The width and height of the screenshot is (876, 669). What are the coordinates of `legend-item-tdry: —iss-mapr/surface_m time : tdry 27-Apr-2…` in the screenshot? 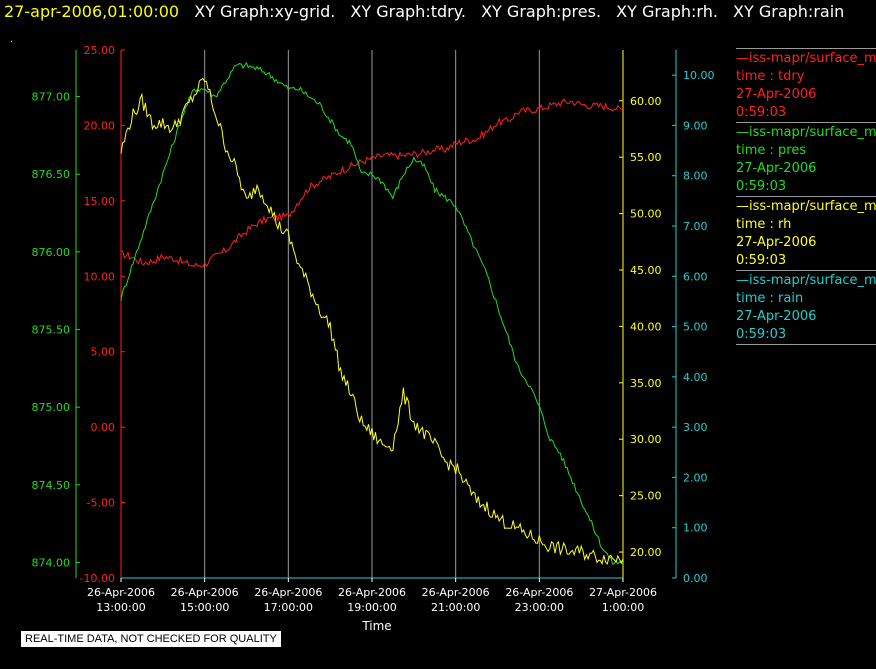 It's located at (806, 85).